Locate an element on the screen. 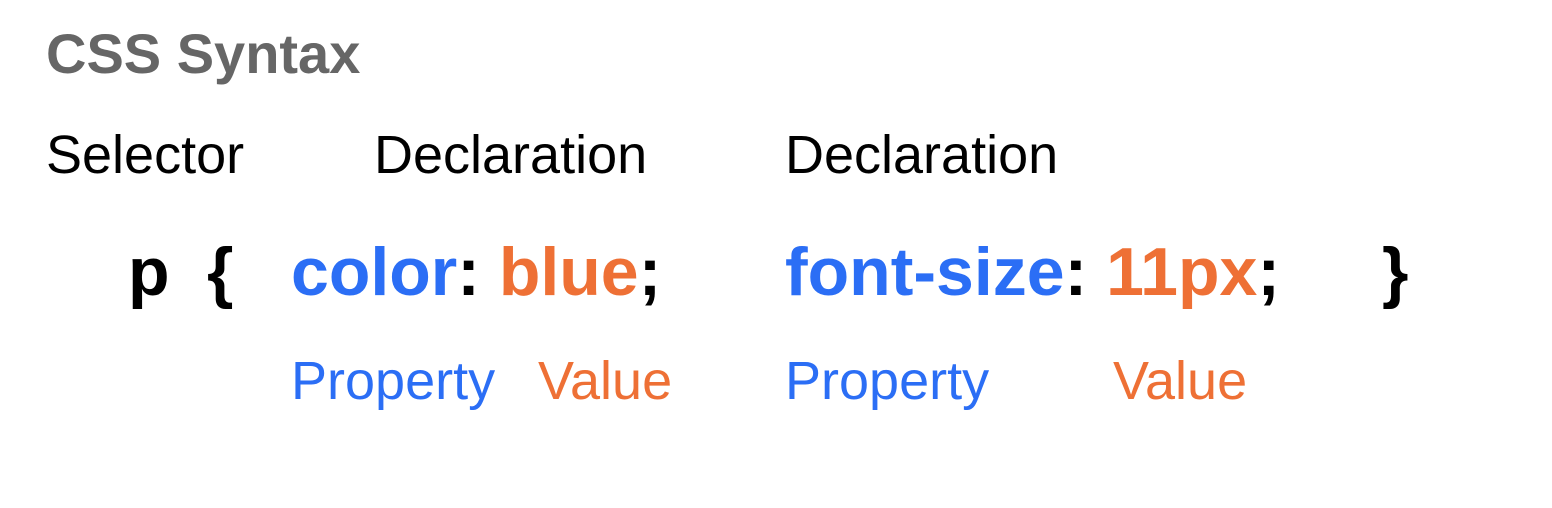  value-label-2: Value is located at coordinates (1180, 381).